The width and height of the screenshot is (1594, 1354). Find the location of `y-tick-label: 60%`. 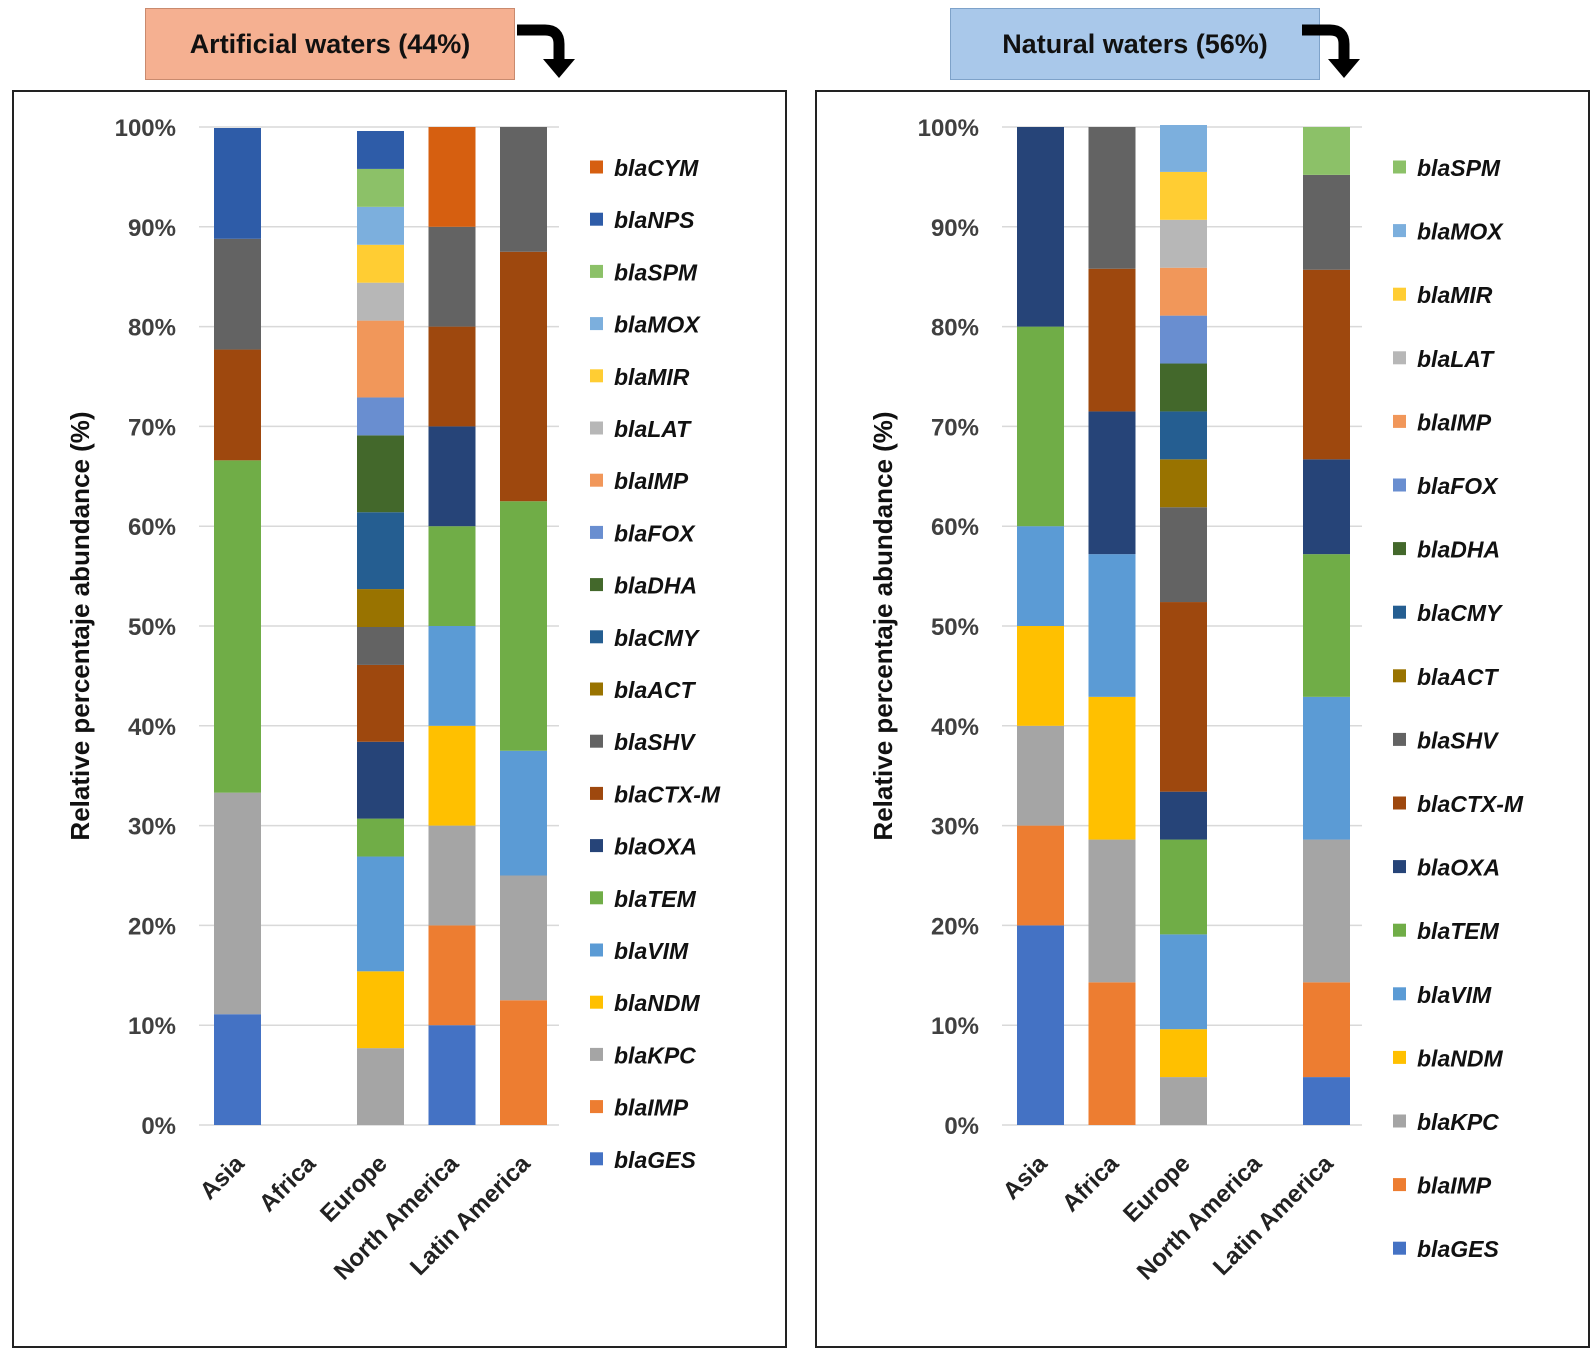

y-tick-label: 60% is located at coordinates (152, 527).